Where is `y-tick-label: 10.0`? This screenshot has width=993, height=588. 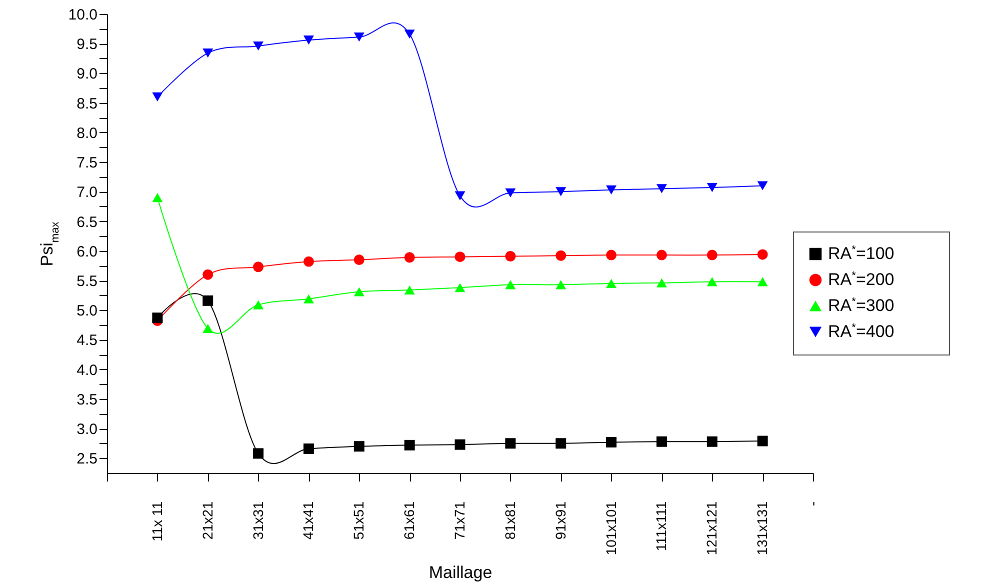 y-tick-label: 10.0 is located at coordinates (83, 15).